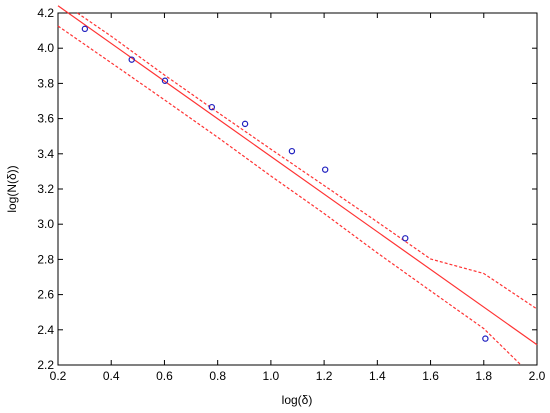  Describe the element at coordinates (12, 188) in the screenshot. I see `y-axis-title: log(N(δ))` at that location.